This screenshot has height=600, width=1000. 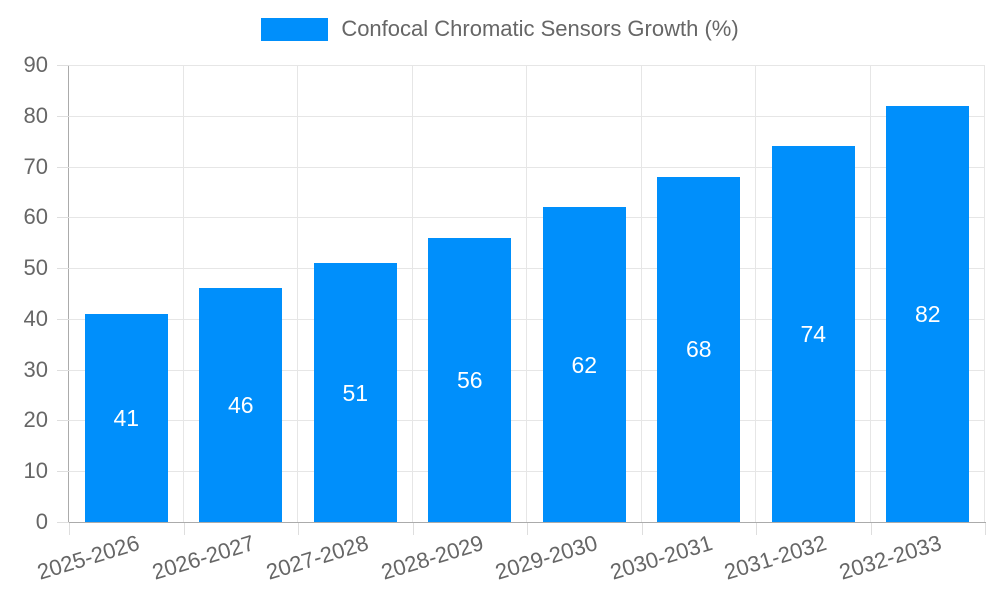 I want to click on y-axis-label: 0, so click(x=41, y=521).